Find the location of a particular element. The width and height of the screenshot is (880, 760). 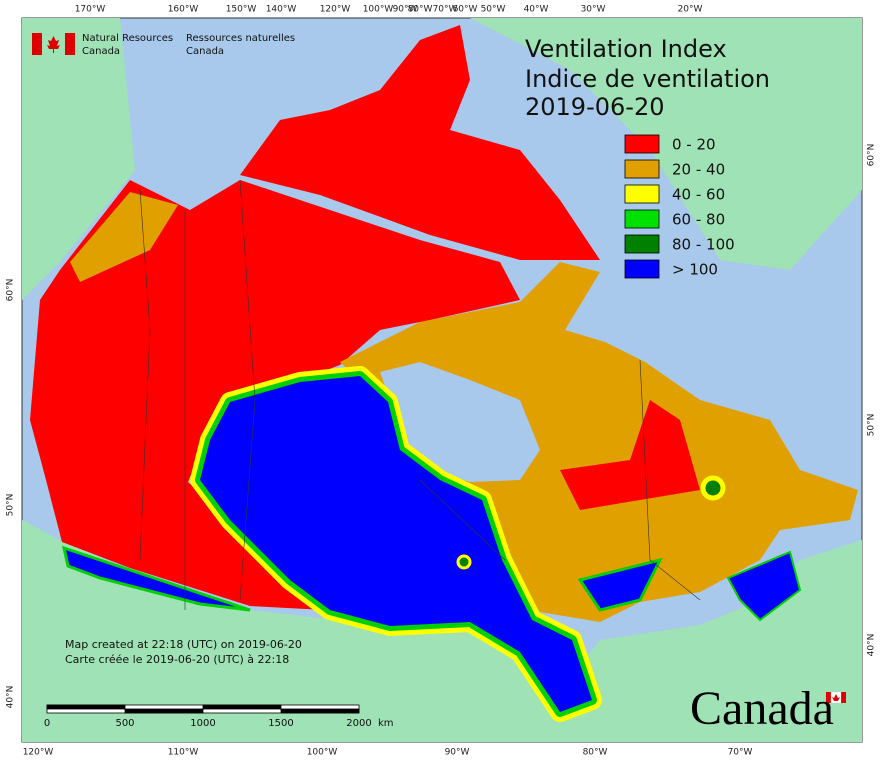

graticule-label: 140°W is located at coordinates (281, 10).